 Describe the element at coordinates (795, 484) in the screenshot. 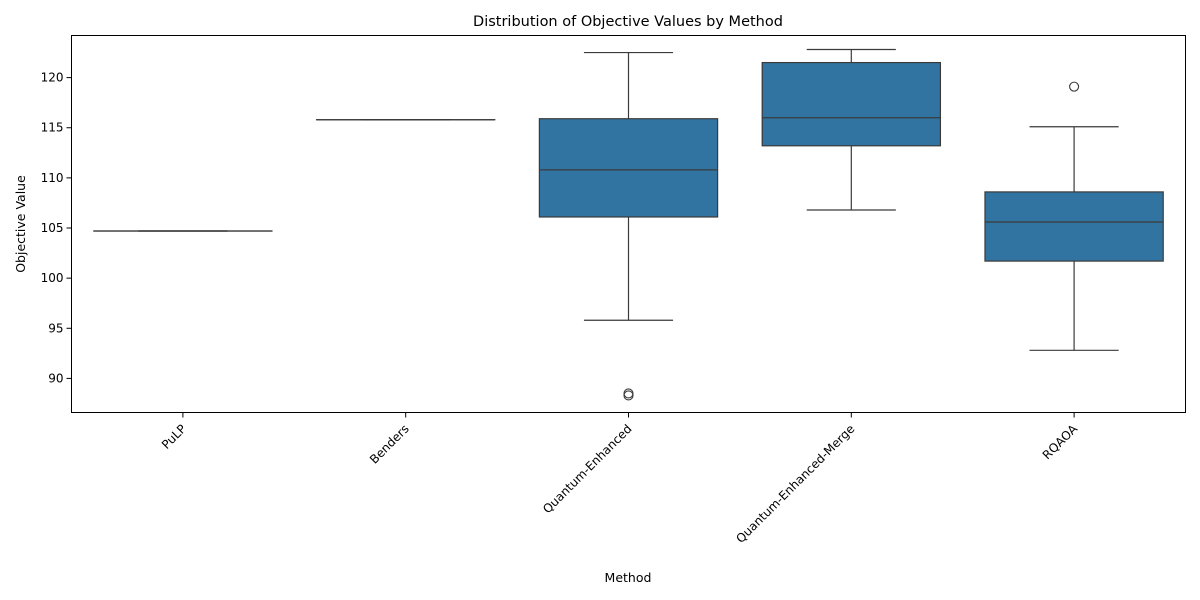

I see `x-tick-label: Quantum-Enhanced-Merge` at that location.